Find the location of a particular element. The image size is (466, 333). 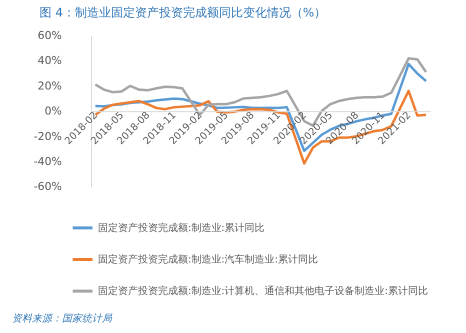

text: 资料来源：国家统计局 is located at coordinates (62, 318).